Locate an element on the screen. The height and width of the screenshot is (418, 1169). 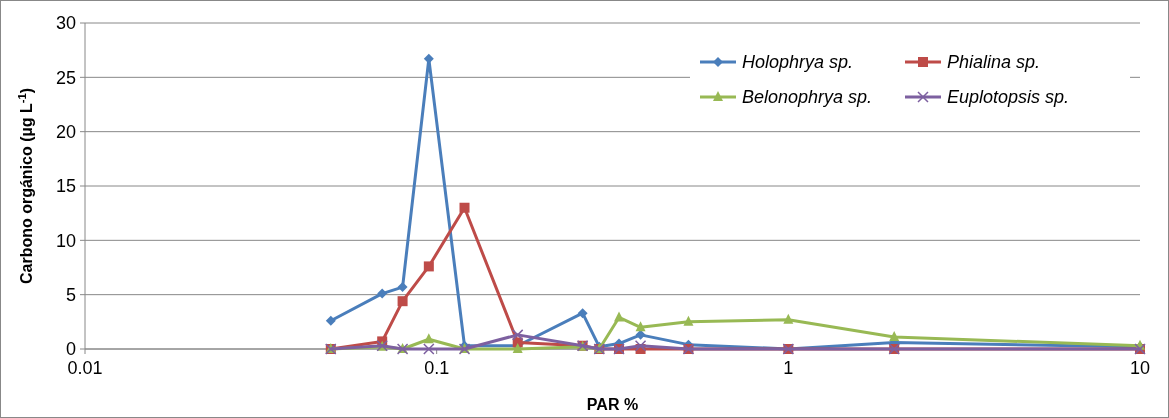
y-tick-label: 20 is located at coordinates (65, 131).